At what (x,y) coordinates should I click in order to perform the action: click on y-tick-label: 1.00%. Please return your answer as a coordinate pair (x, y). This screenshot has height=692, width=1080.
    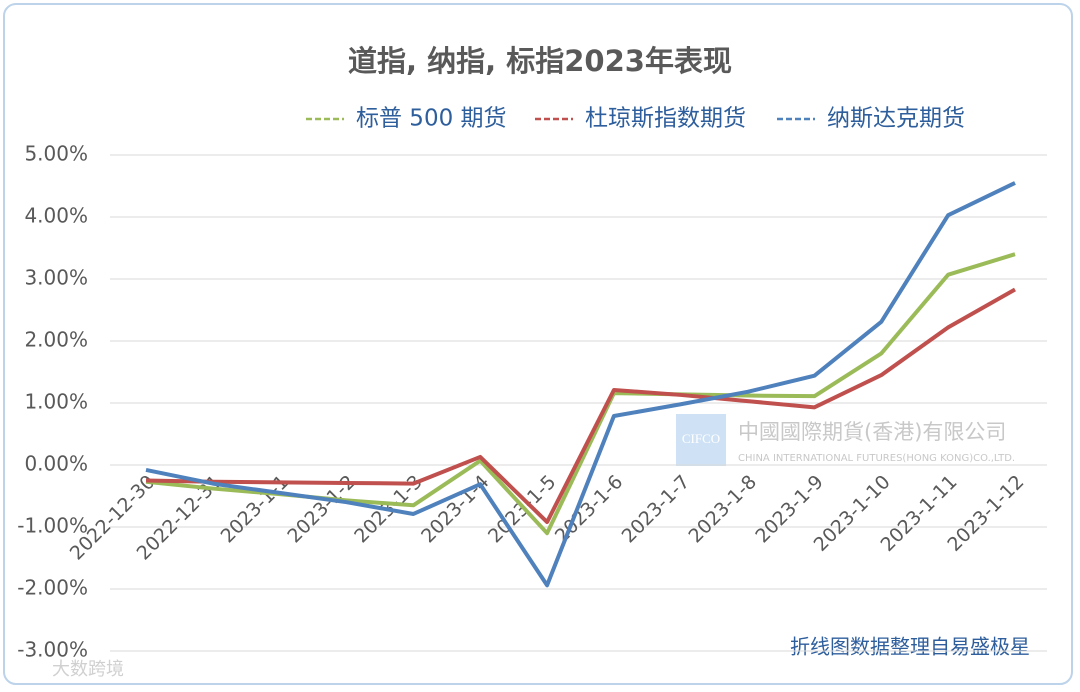
    Looking at the image, I should click on (56, 402).